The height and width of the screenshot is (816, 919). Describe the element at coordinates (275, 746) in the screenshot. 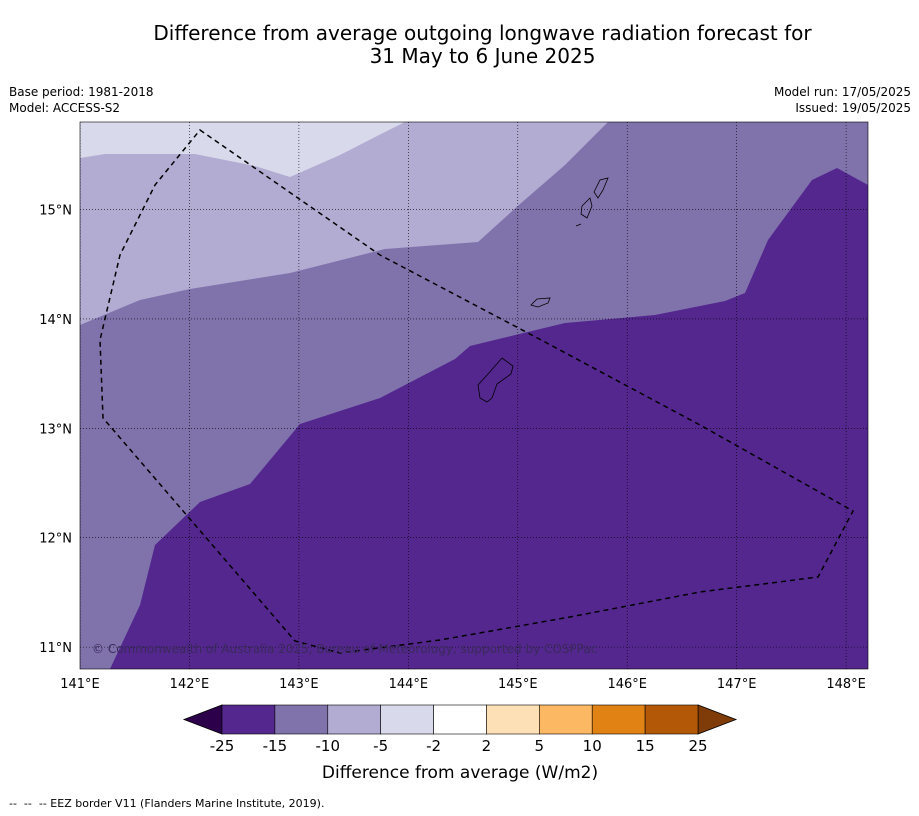

I see `colorbar-tick-label: -15` at that location.